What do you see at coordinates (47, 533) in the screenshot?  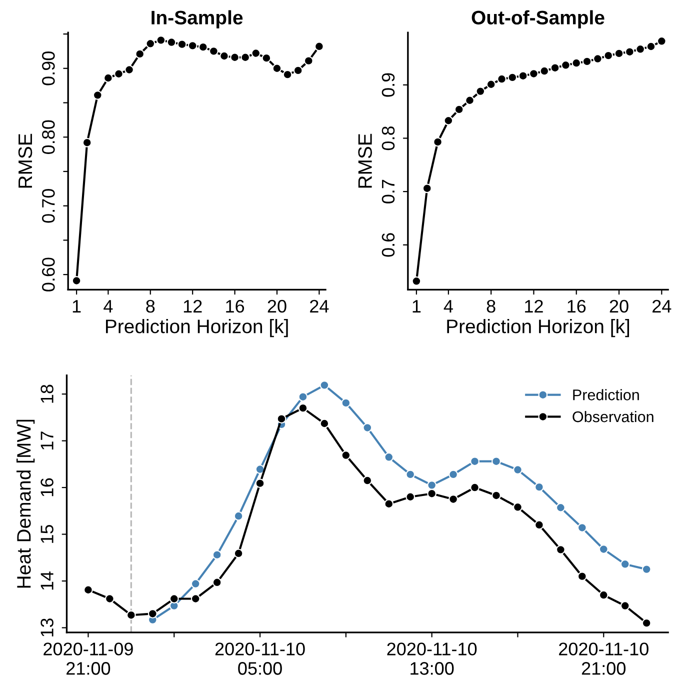 I see `y-tick-label: 15` at bounding box center [47, 533].